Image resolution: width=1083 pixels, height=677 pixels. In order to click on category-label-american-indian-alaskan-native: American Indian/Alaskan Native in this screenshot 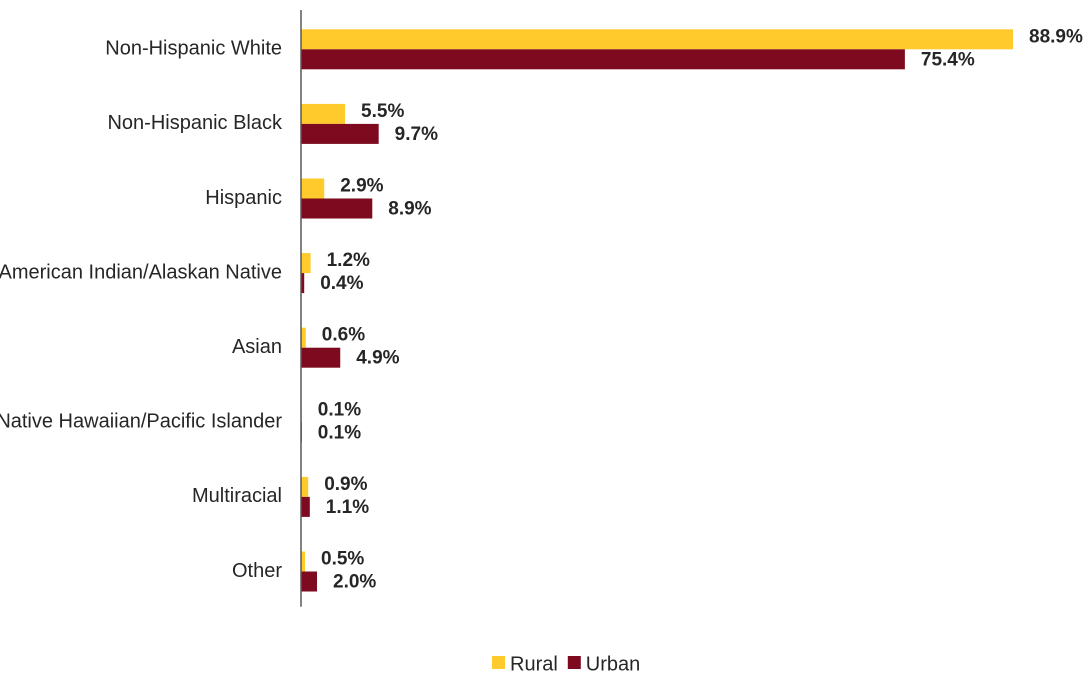, I will do `click(141, 272)`.